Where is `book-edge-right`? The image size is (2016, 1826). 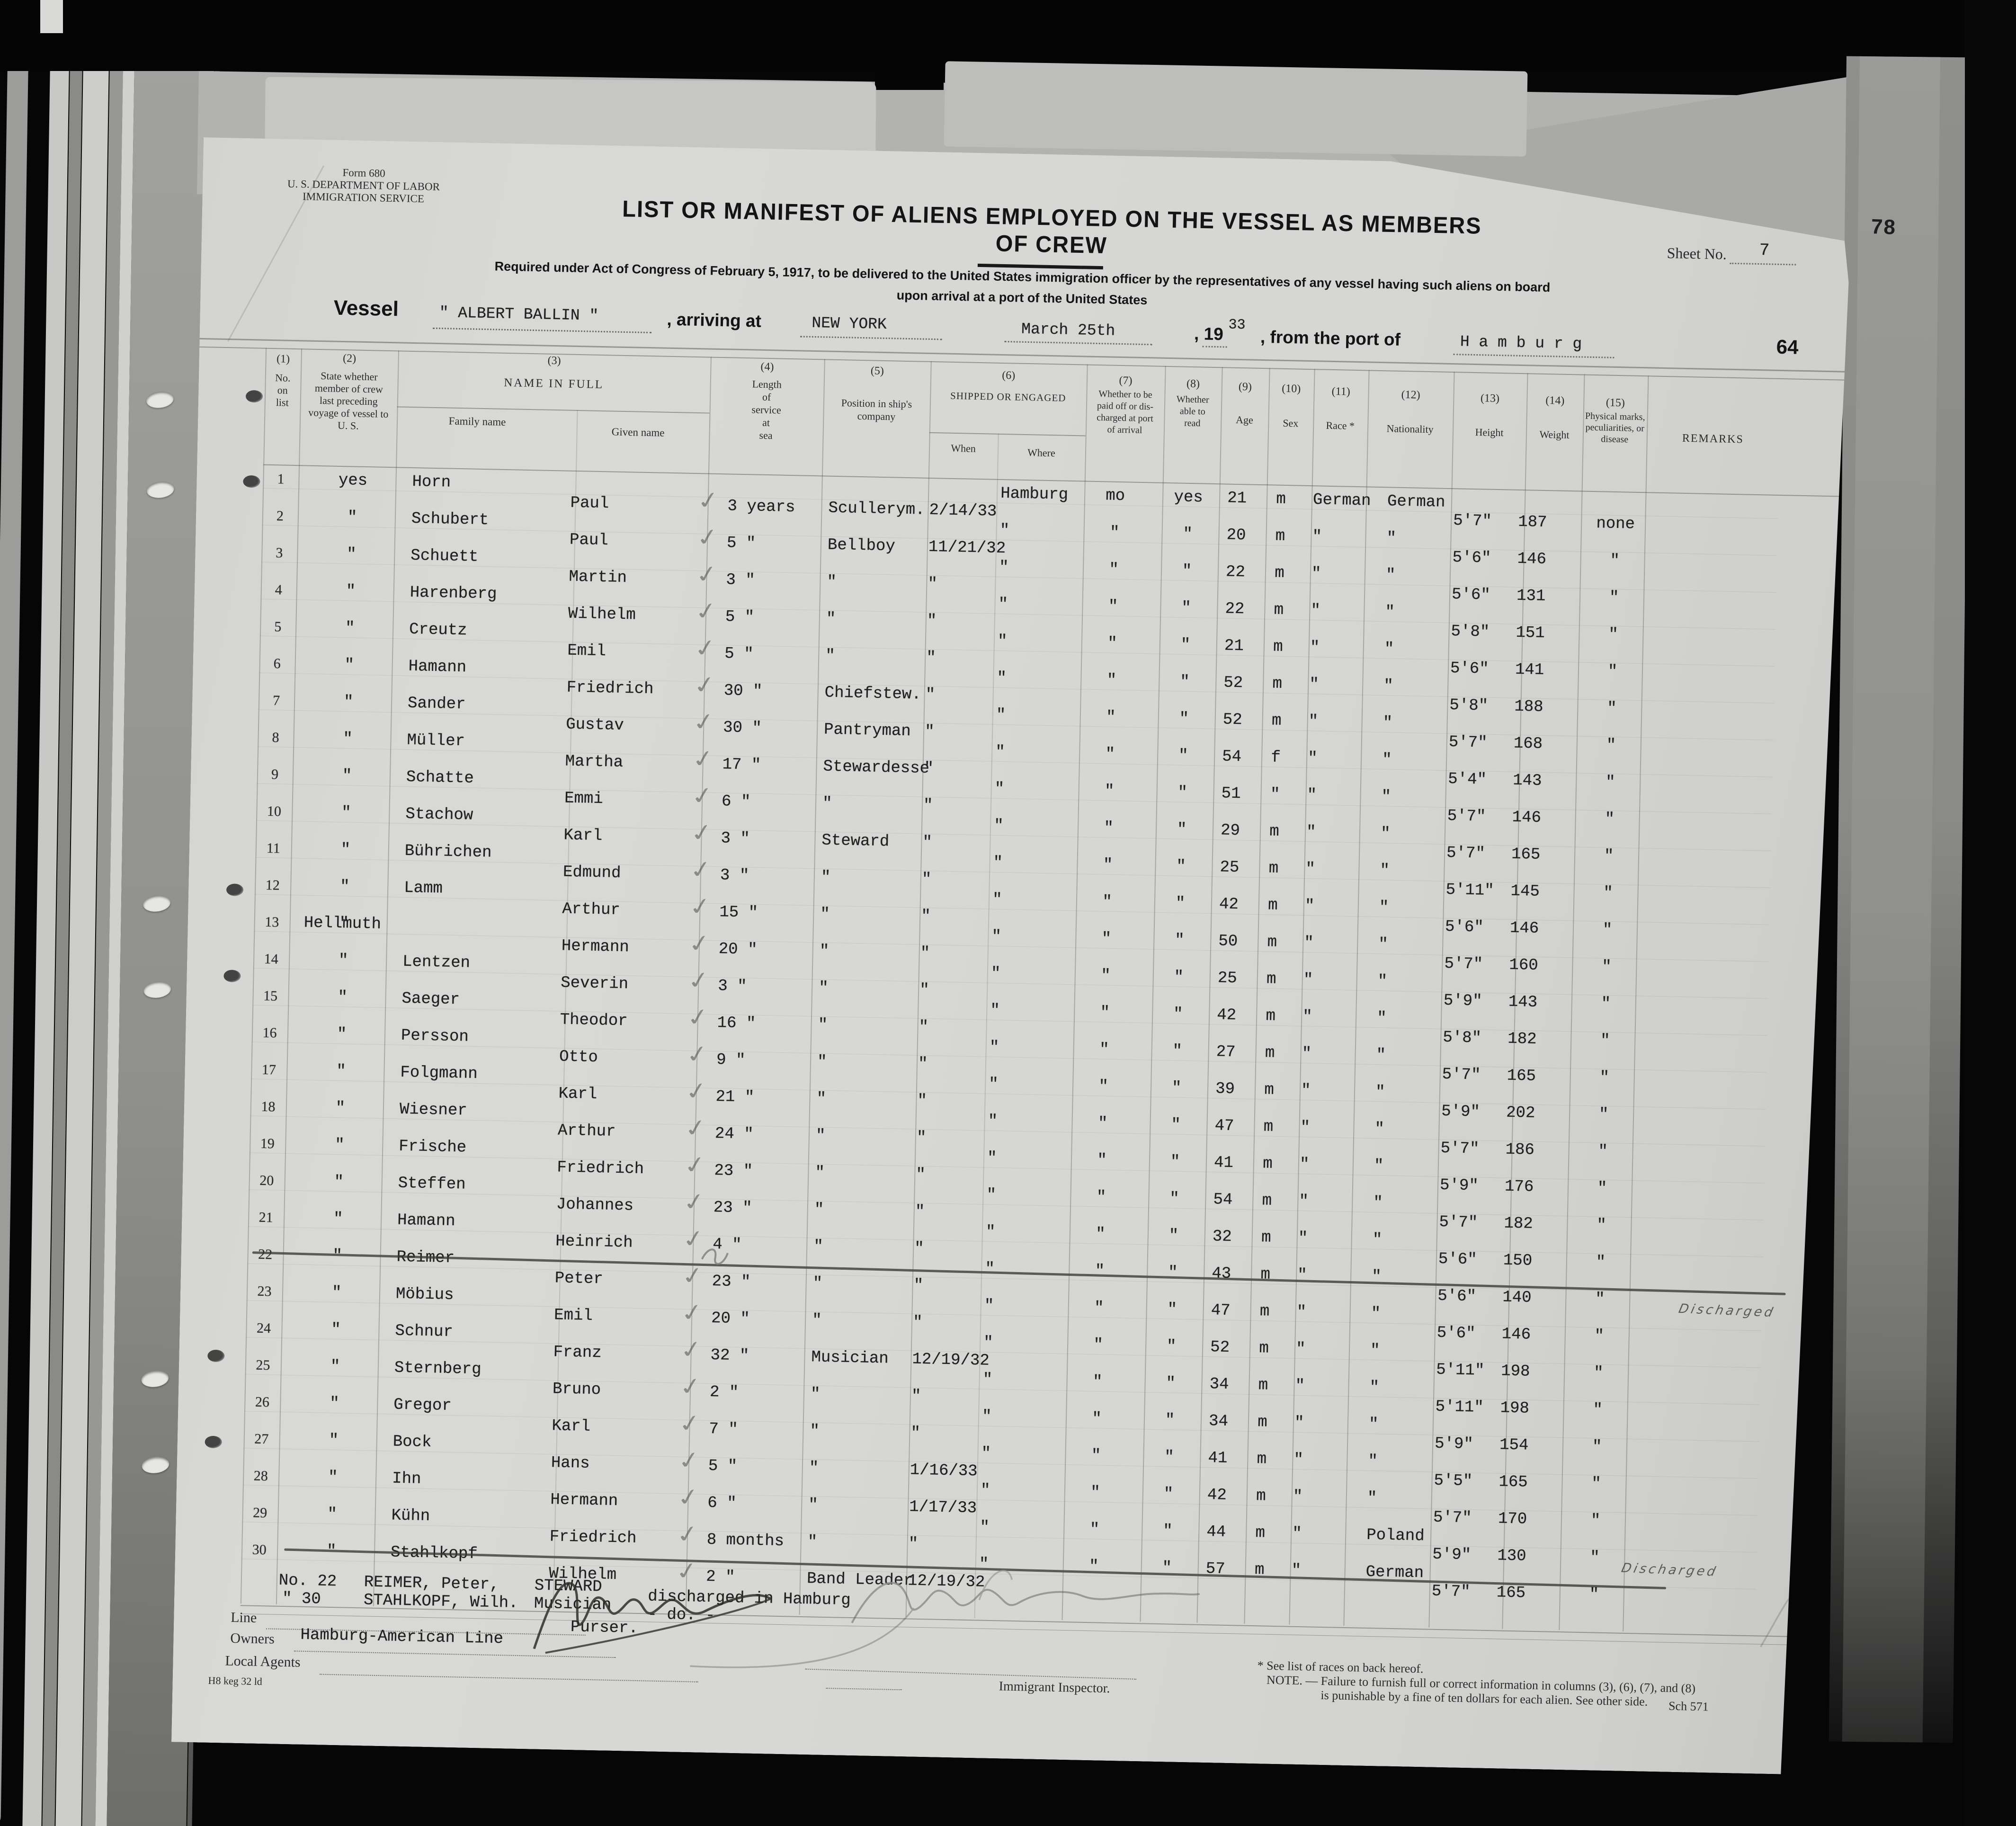
book-edge-right is located at coordinates (1900, 899).